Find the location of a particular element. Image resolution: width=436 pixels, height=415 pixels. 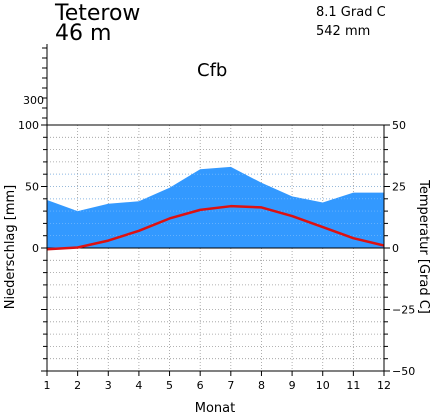

x-tick-label: 5 is located at coordinates (169, 385).